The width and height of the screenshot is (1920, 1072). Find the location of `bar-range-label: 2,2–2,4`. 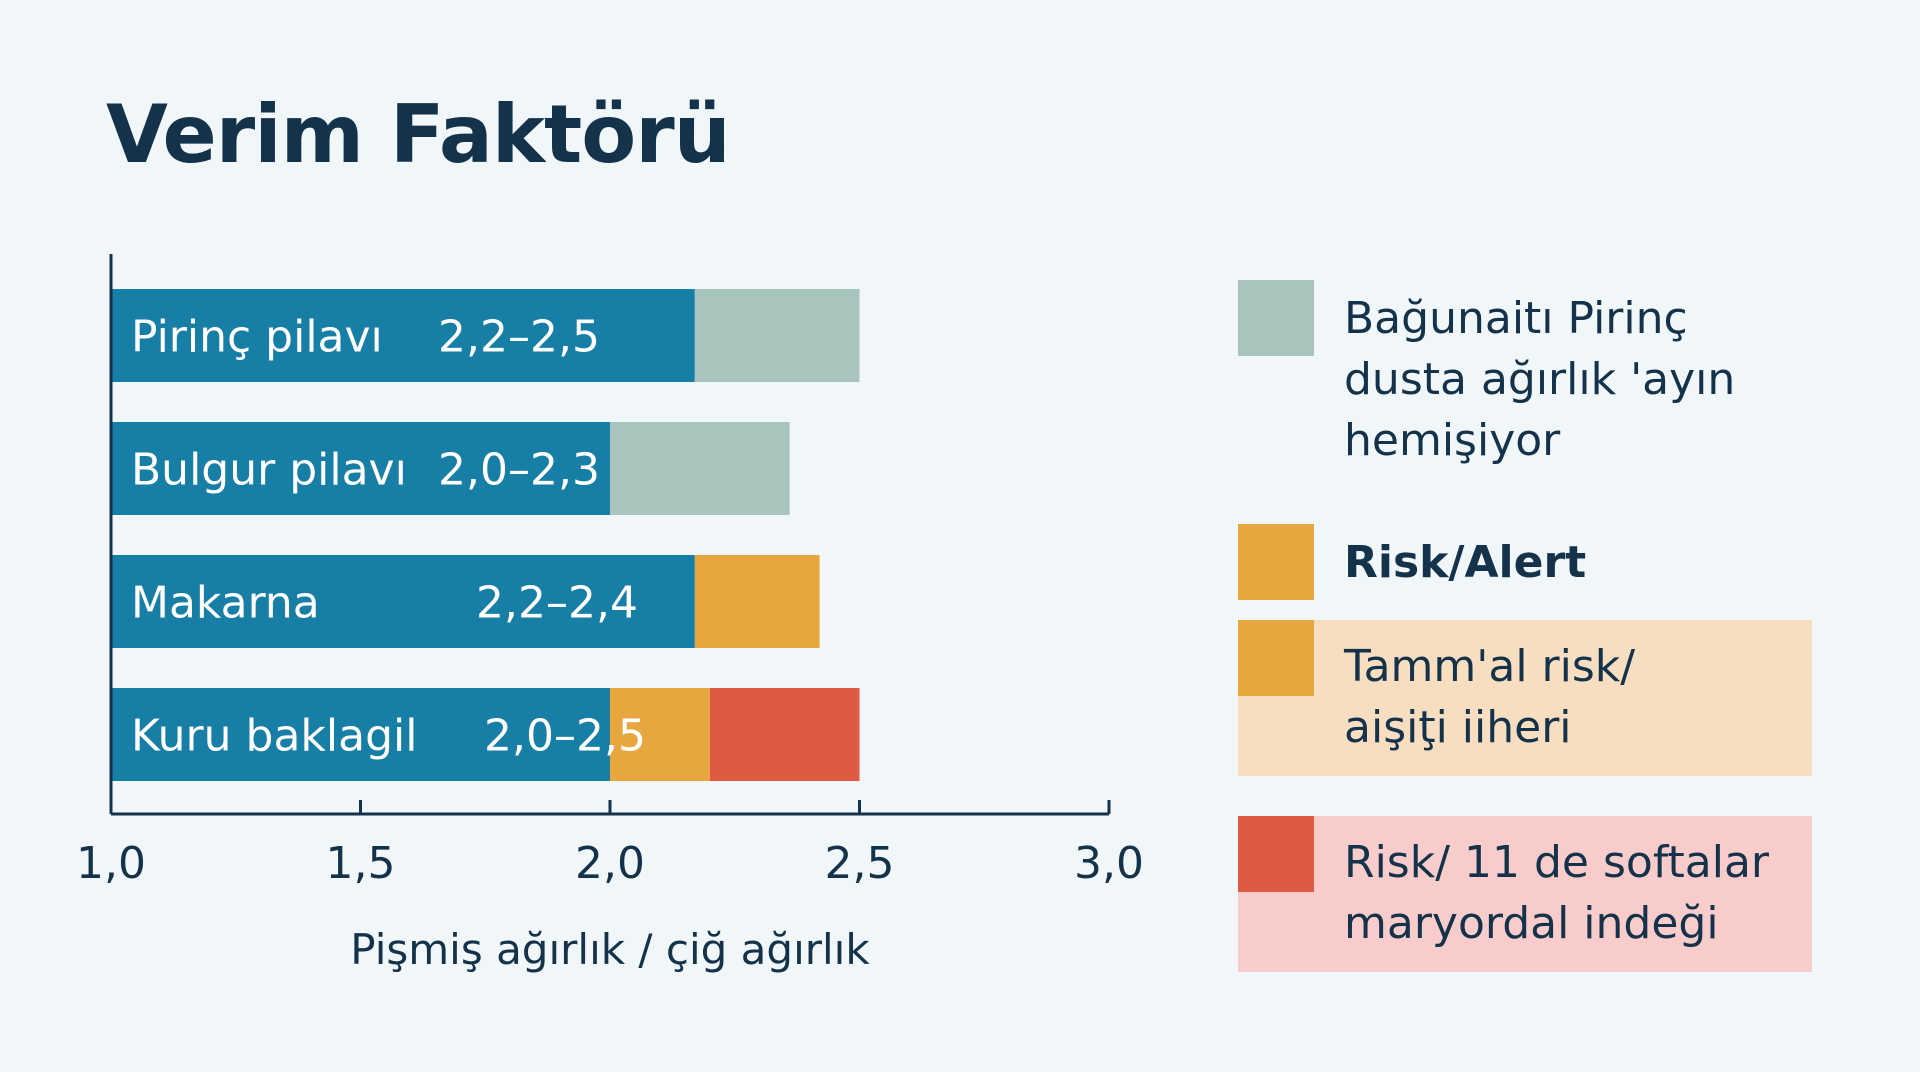

bar-range-label: 2,2–2,4 is located at coordinates (557, 603).